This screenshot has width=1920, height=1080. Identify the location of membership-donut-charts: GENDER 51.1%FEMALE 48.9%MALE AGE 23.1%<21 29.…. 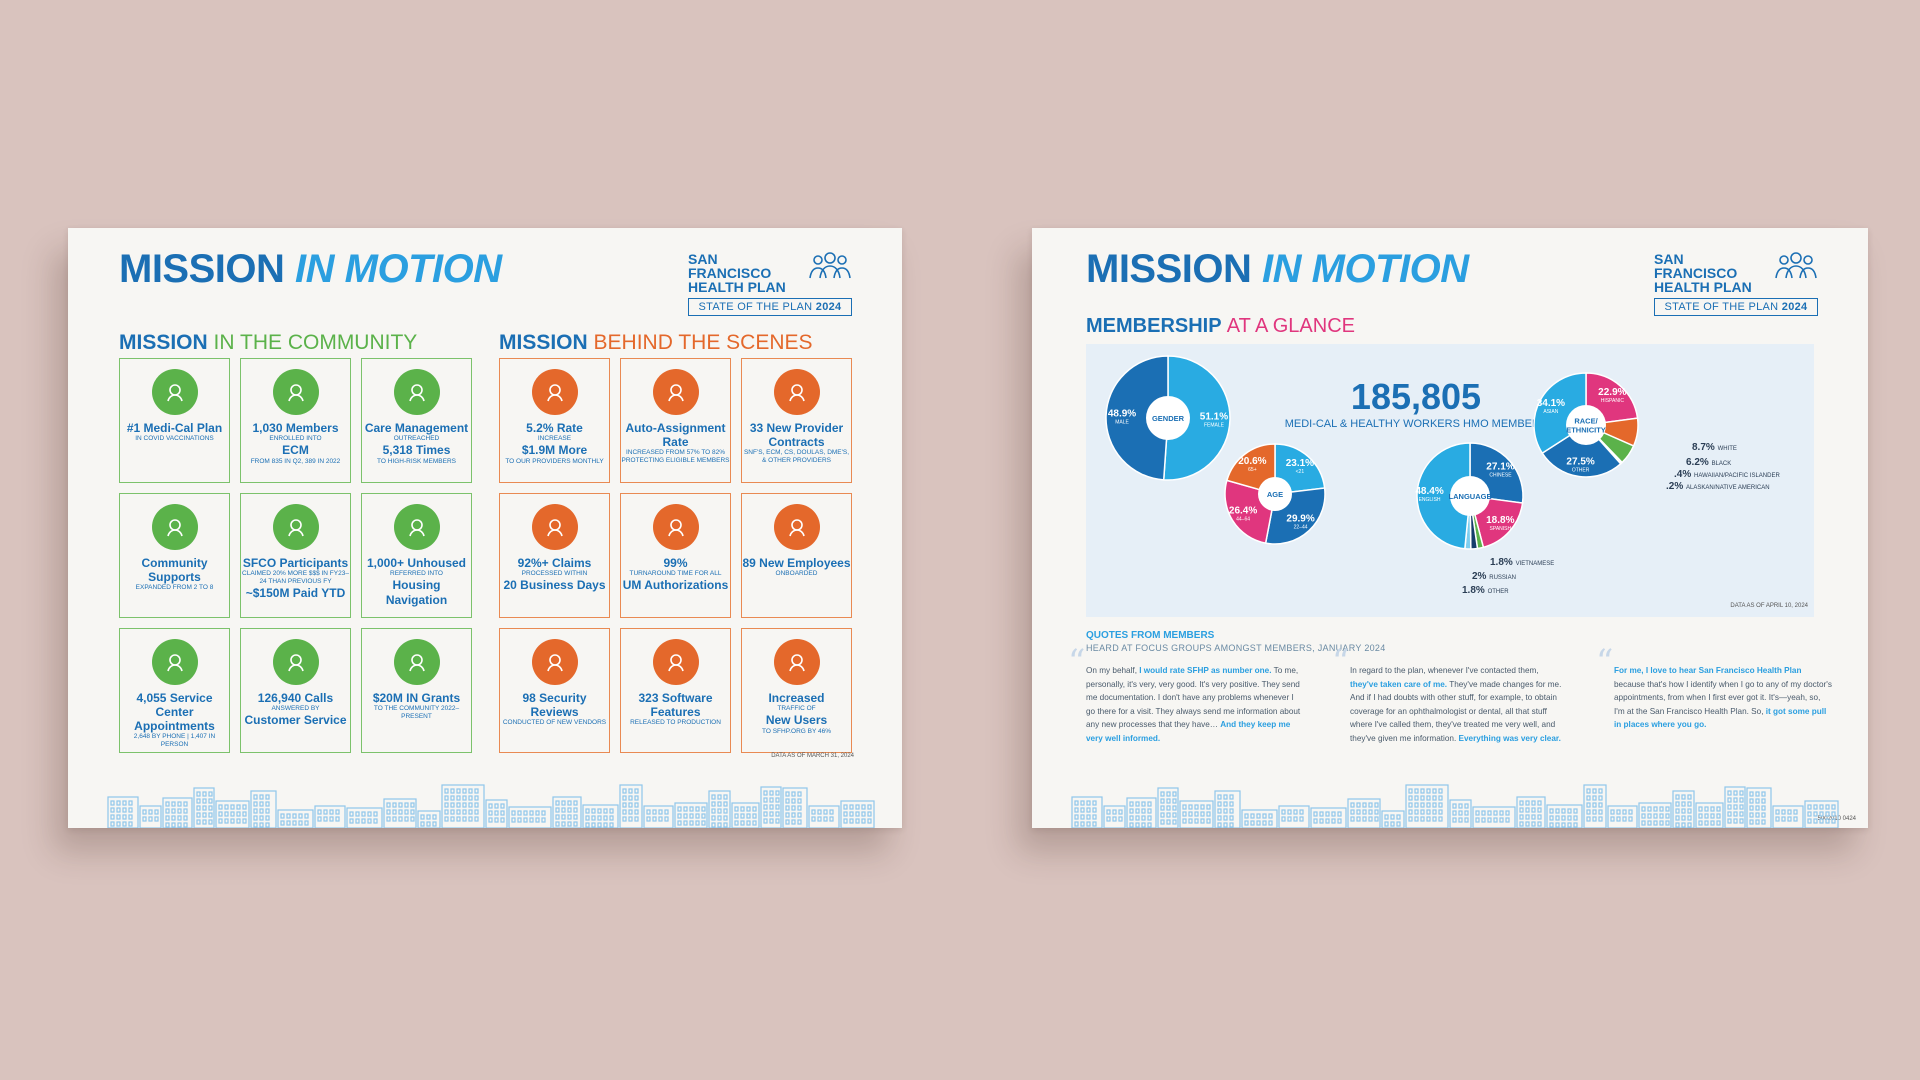
(1372, 452).